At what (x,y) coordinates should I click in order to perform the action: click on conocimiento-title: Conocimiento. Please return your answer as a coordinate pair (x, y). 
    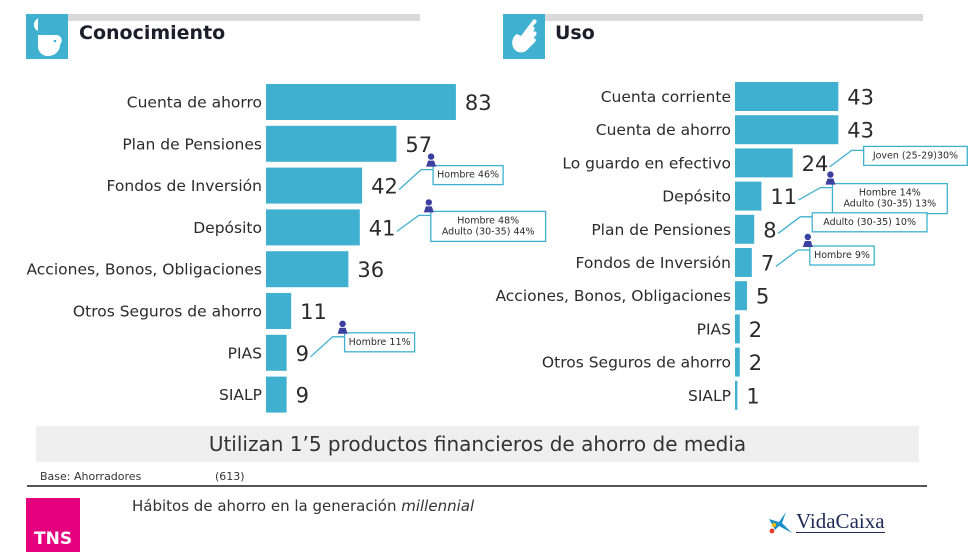
    Looking at the image, I should click on (152, 33).